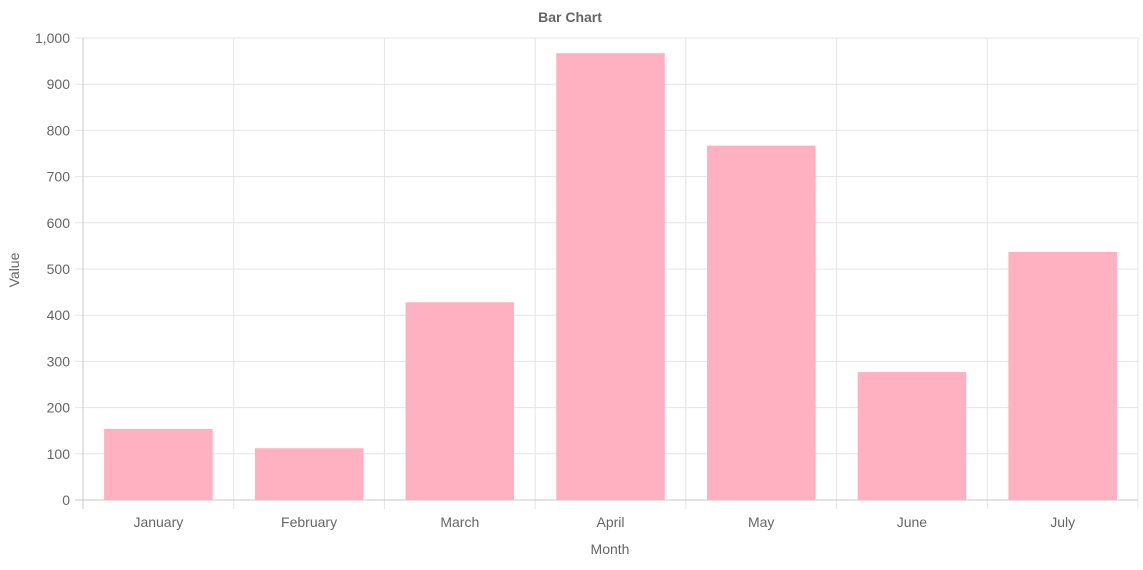 The width and height of the screenshot is (1143, 570). What do you see at coordinates (459, 522) in the screenshot?
I see `x-tick-label: March` at bounding box center [459, 522].